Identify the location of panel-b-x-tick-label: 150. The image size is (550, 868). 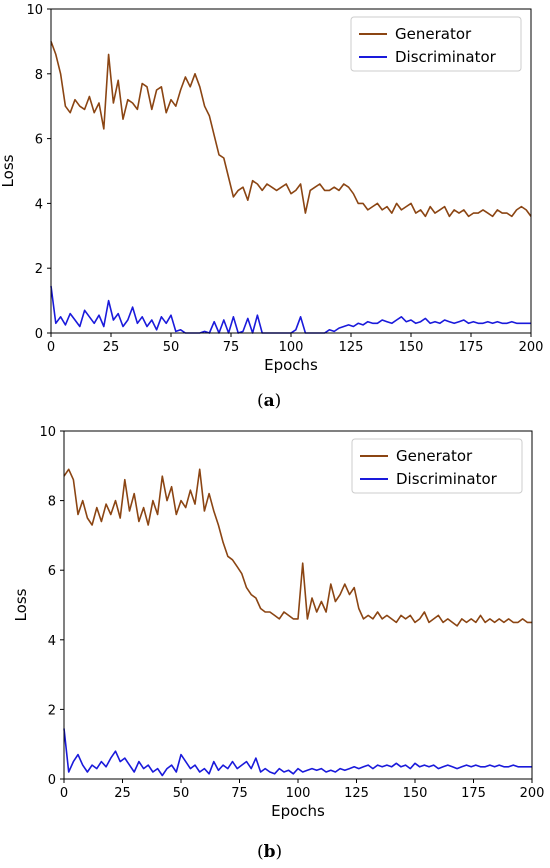
(415, 793).